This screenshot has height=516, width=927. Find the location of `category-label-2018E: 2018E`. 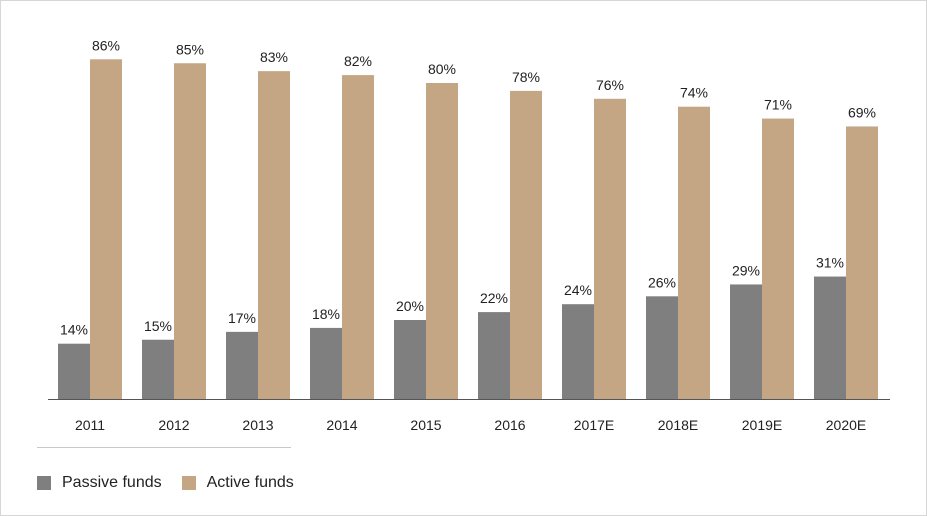

category-label-2018E: 2018E is located at coordinates (678, 425).